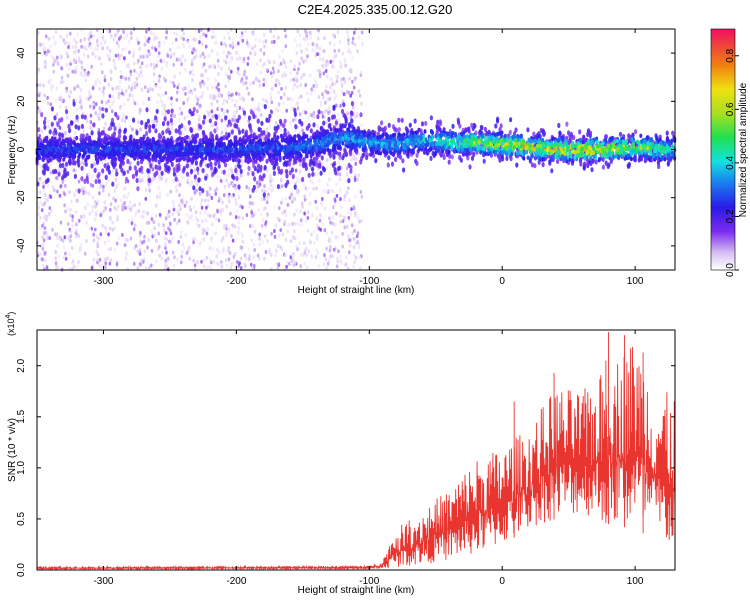  What do you see at coordinates (21, 197) in the screenshot?
I see `y-tick-label: -20` at bounding box center [21, 197].